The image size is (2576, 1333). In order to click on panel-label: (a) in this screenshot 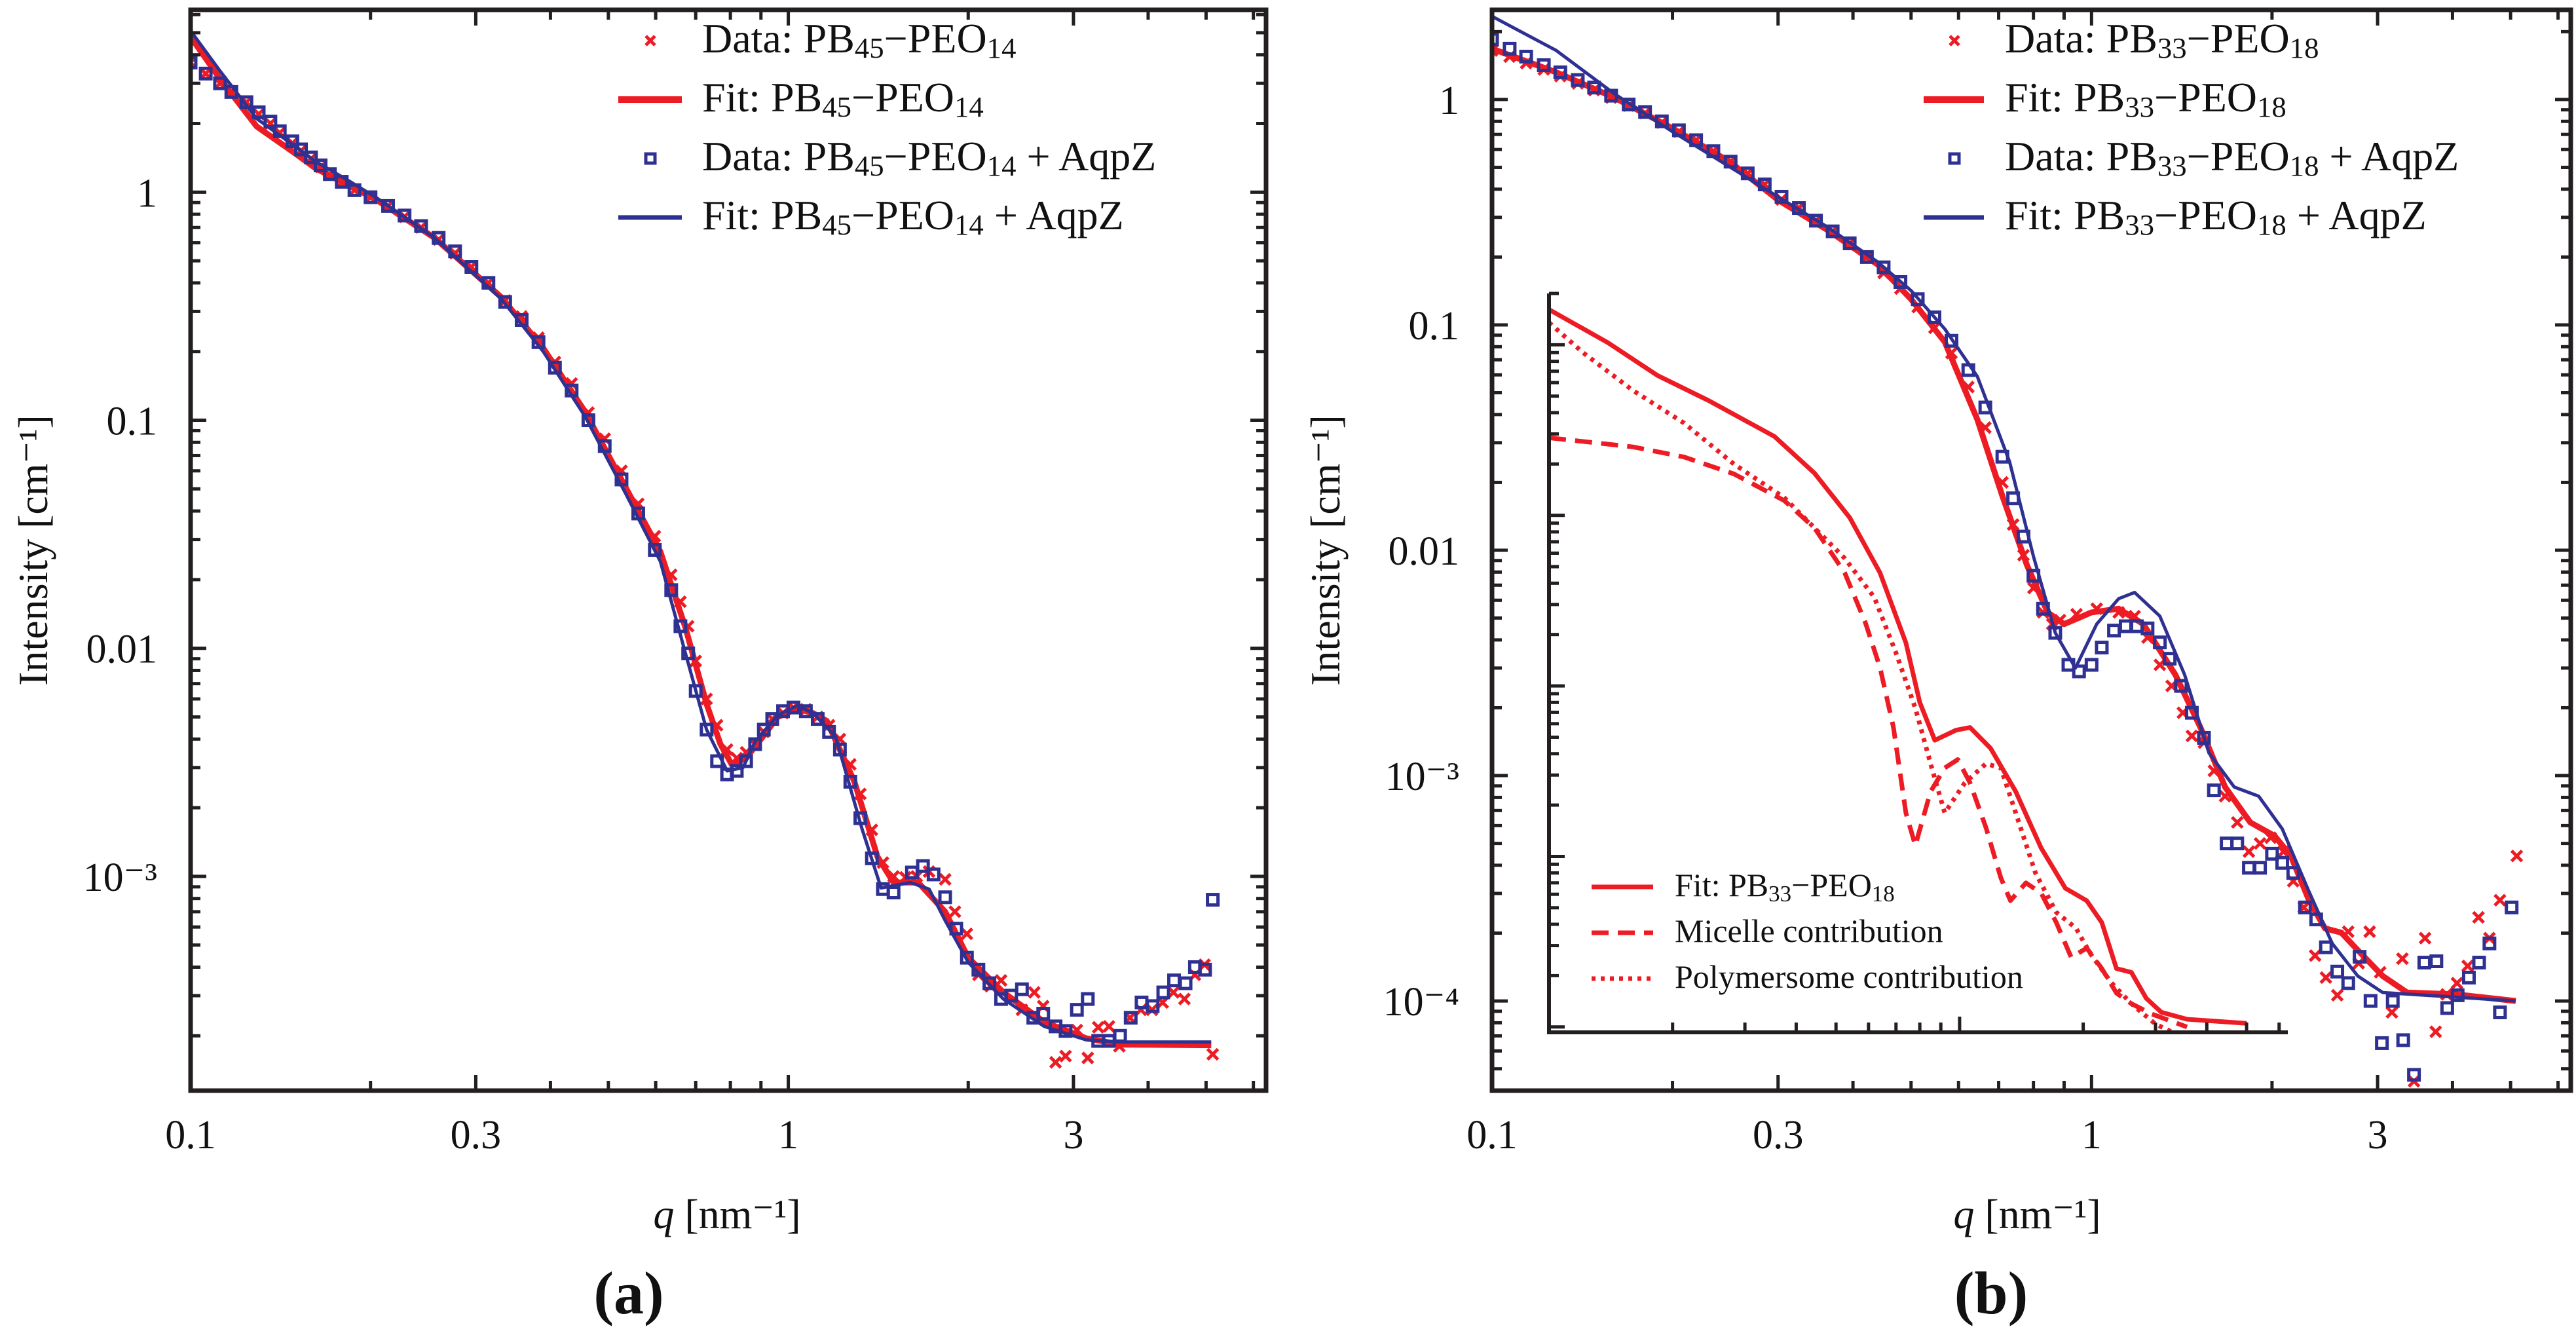, I will do `click(628, 1293)`.